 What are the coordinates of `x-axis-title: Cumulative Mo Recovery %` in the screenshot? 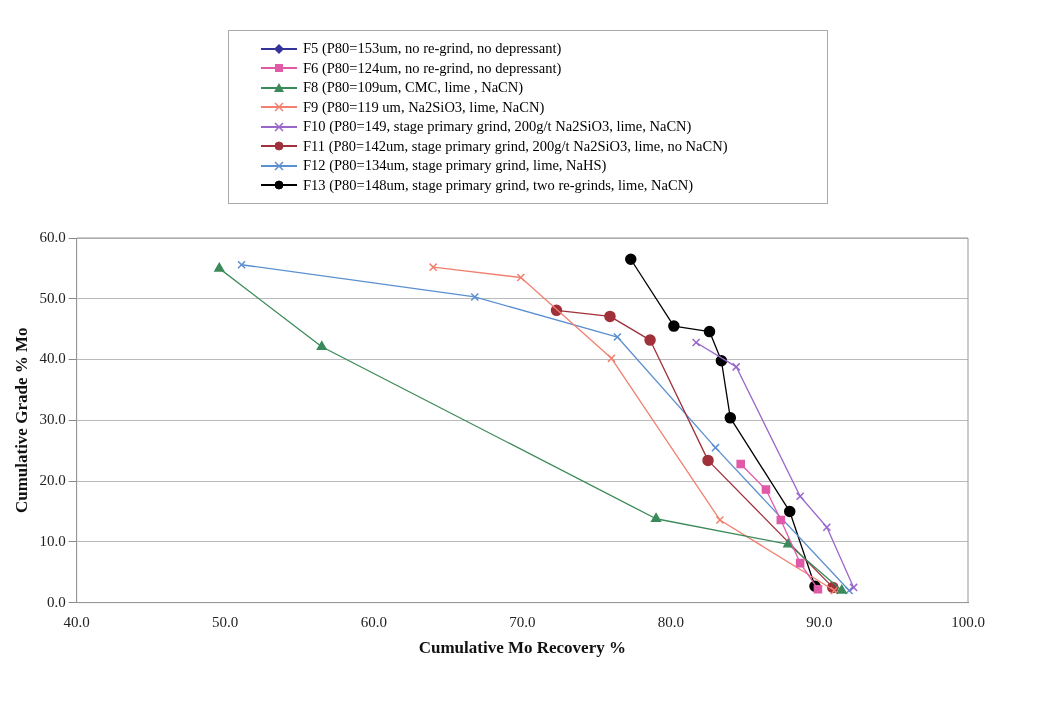 It's located at (522, 648).